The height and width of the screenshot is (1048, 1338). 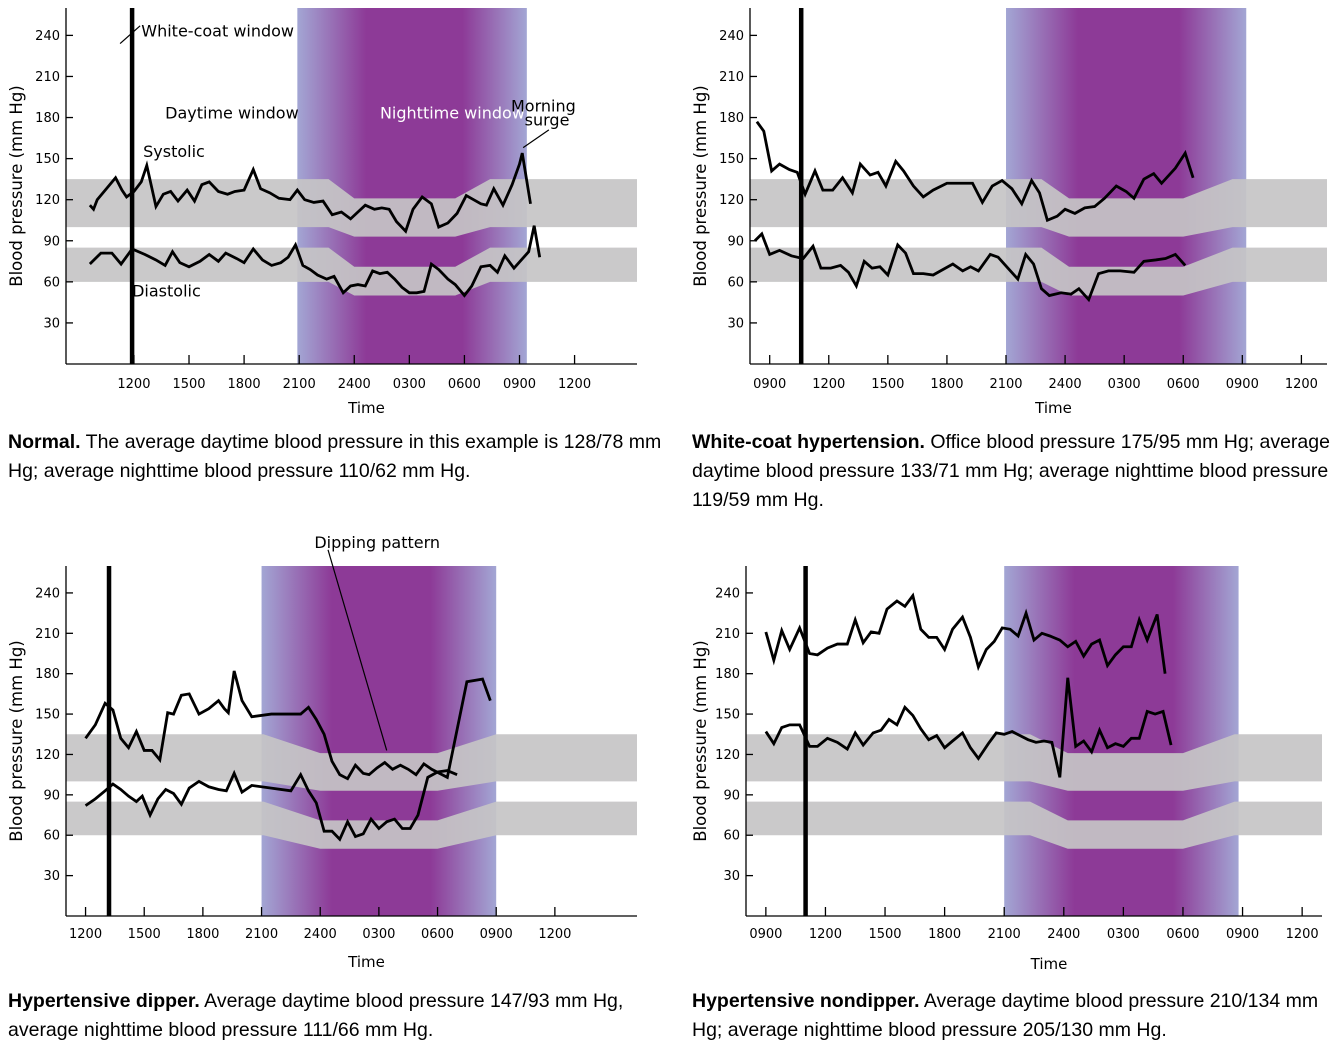 What do you see at coordinates (130, 35) in the screenshot?
I see `white-coat-window-leader` at bounding box center [130, 35].